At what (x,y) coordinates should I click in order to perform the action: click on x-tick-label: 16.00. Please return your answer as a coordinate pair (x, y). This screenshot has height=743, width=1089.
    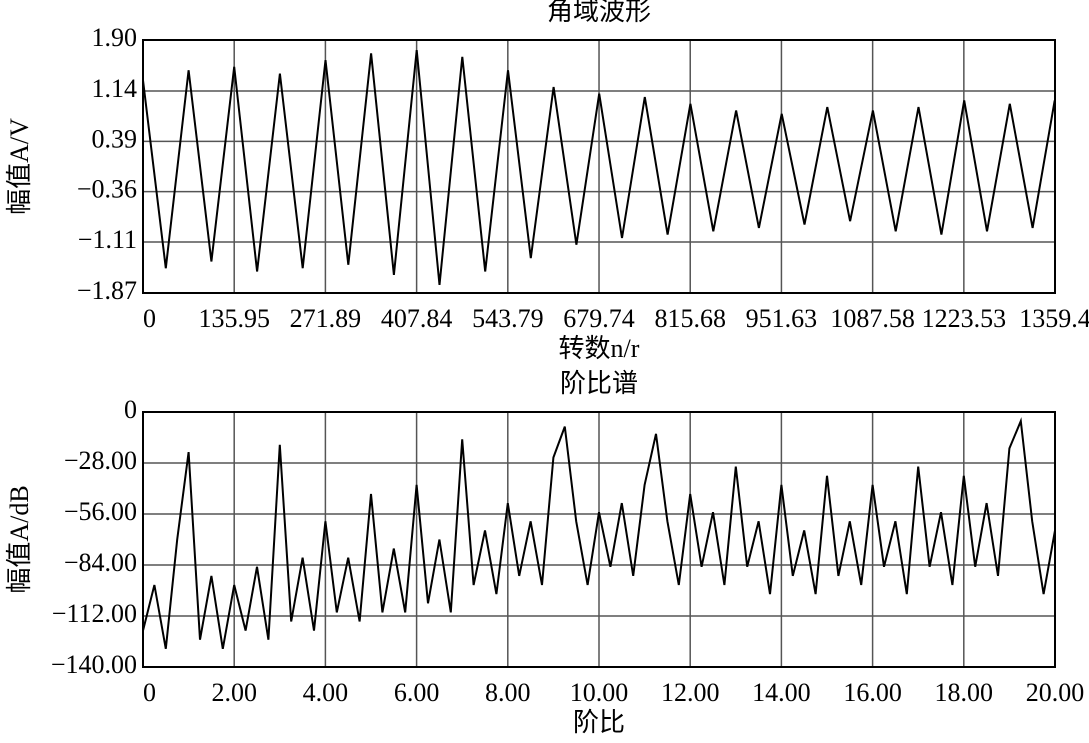
    Looking at the image, I should click on (872, 692).